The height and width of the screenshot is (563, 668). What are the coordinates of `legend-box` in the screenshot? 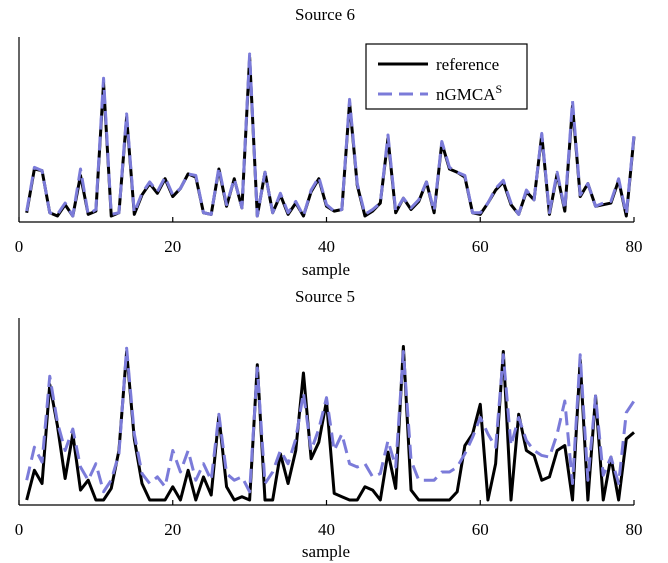 It's located at (446, 76).